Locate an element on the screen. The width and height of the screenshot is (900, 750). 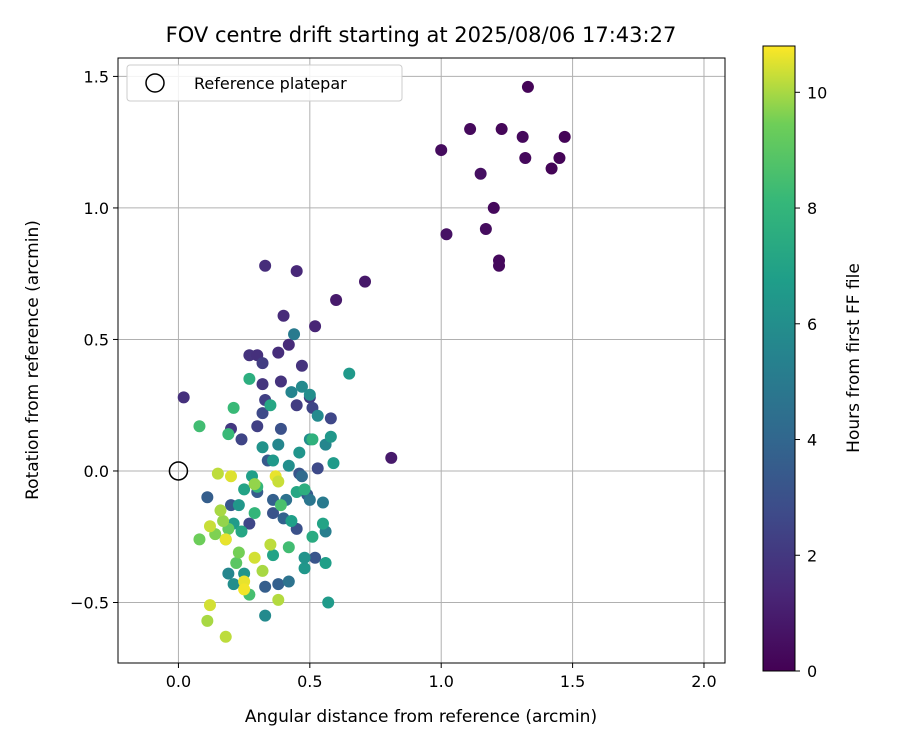
x-tick-label: 1.5 is located at coordinates (572, 681).